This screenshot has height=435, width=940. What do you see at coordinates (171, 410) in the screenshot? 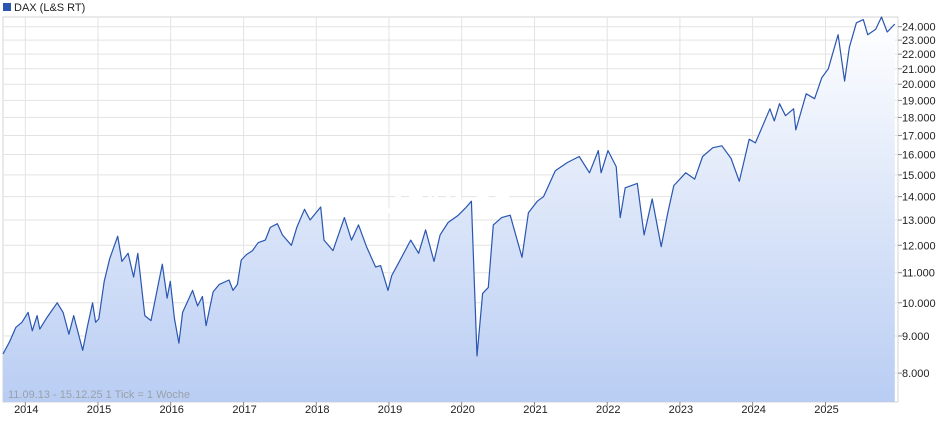
I see `x-tick-label: 2016` at bounding box center [171, 410].